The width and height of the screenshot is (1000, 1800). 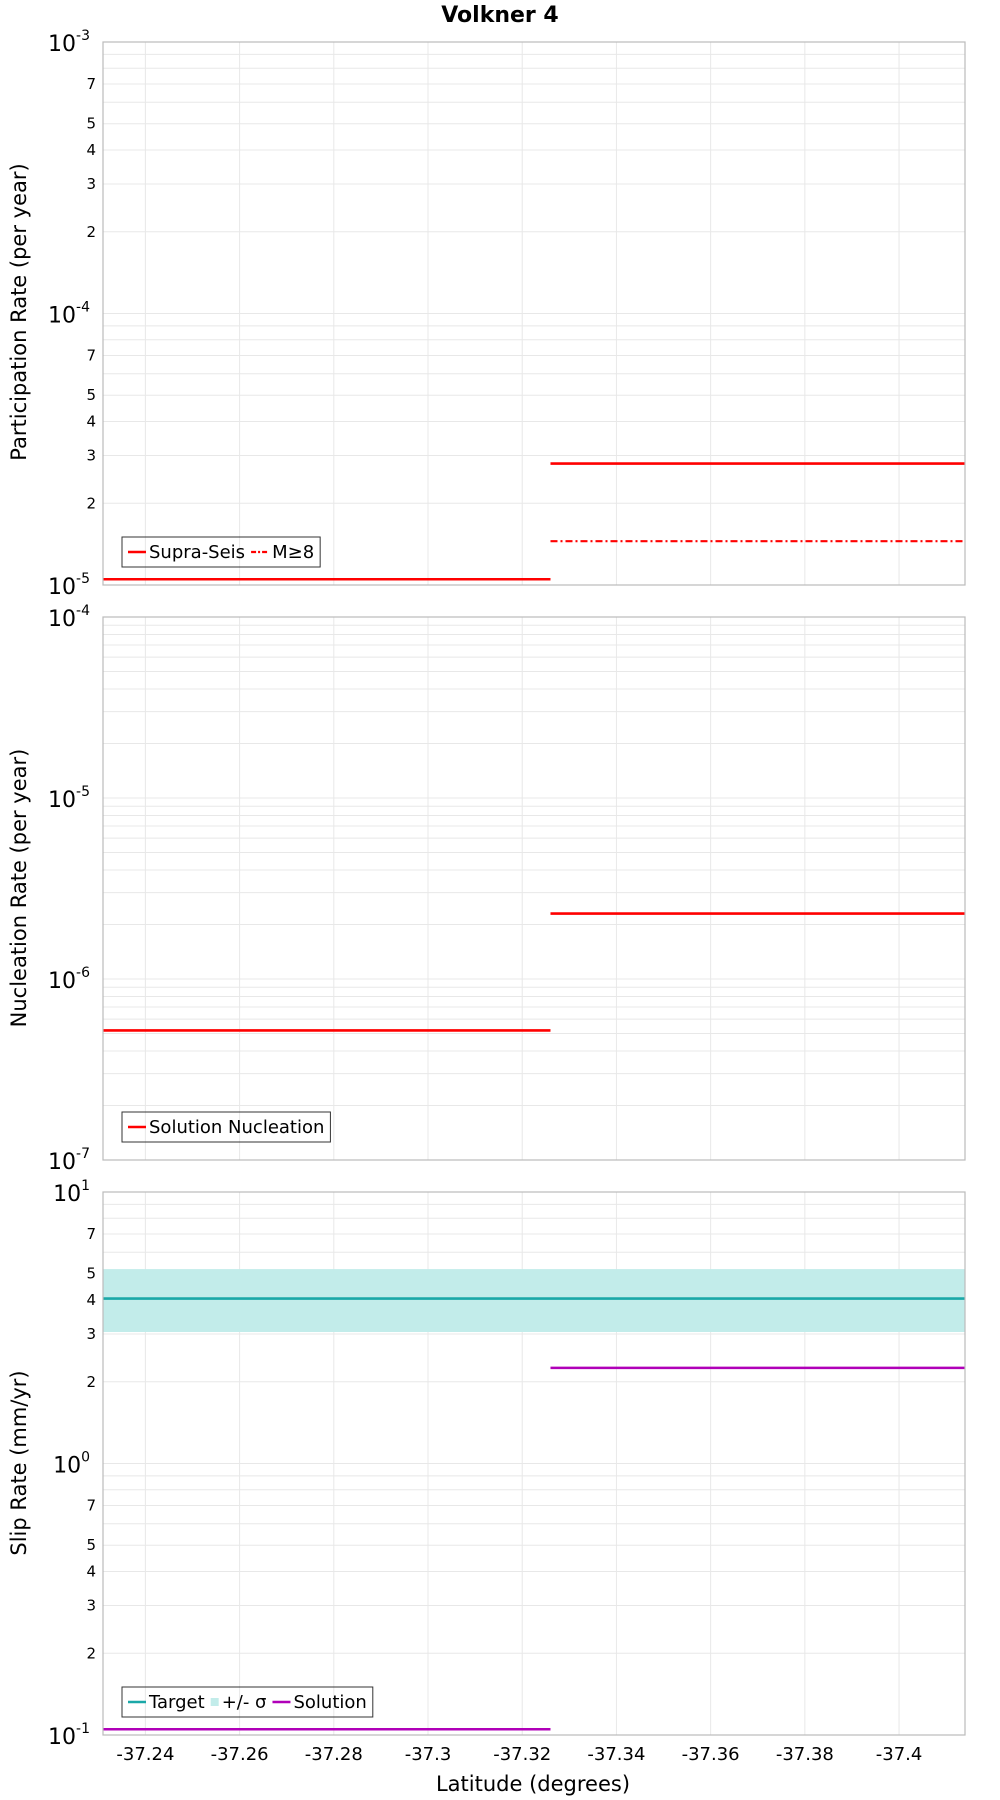 I want to click on x-tick-label: -37.34, so click(x=616, y=1754).